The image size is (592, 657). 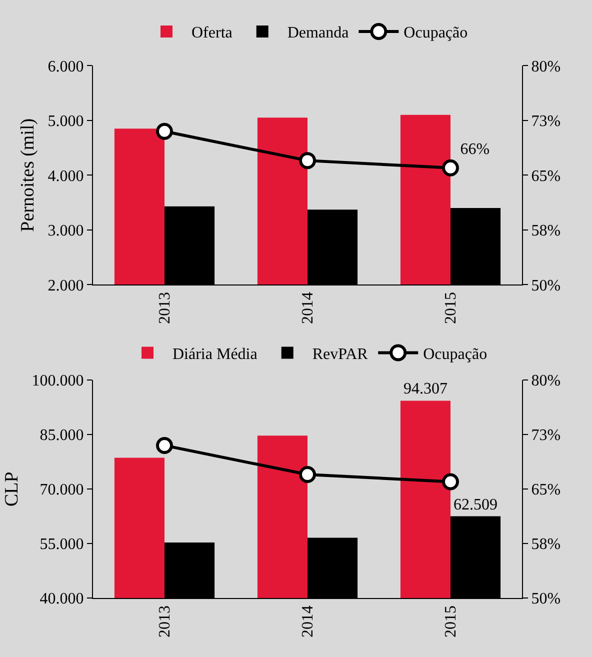 What do you see at coordinates (28, 175) in the screenshot?
I see `y-axis-title: Pernoites (mil)` at bounding box center [28, 175].